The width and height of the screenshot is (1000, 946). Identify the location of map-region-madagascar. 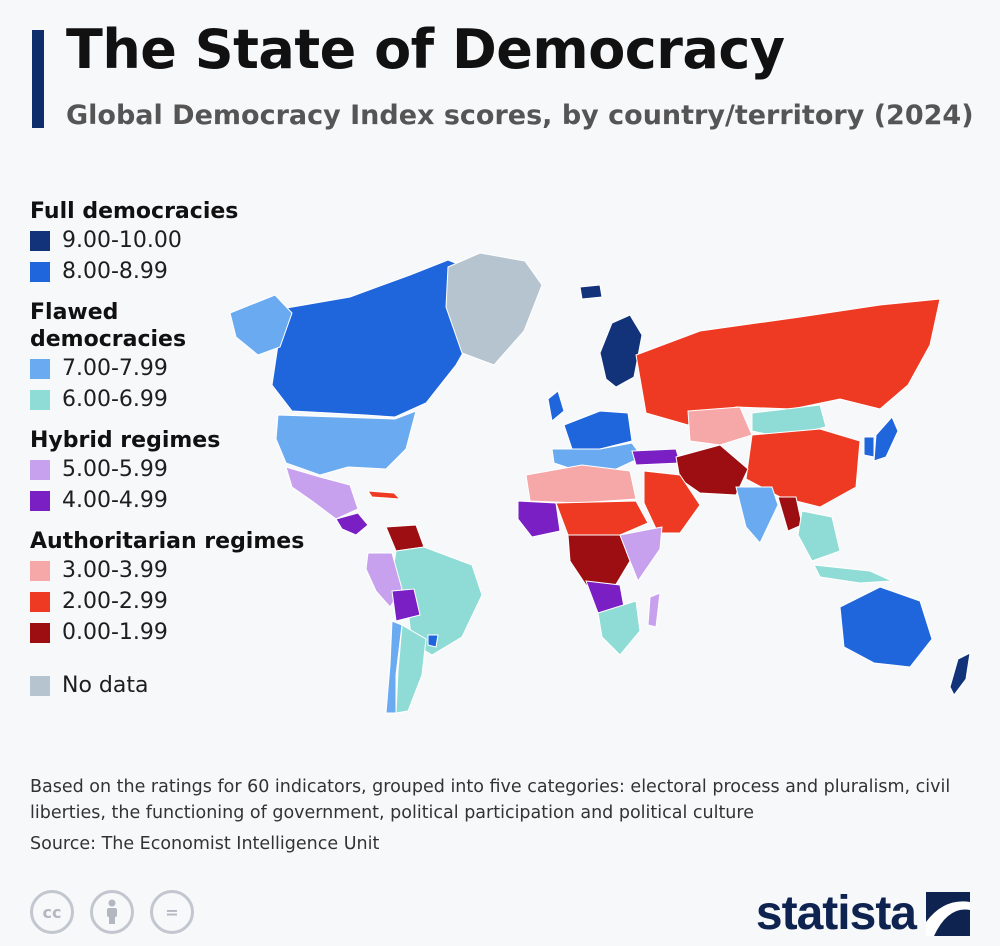
(654, 610).